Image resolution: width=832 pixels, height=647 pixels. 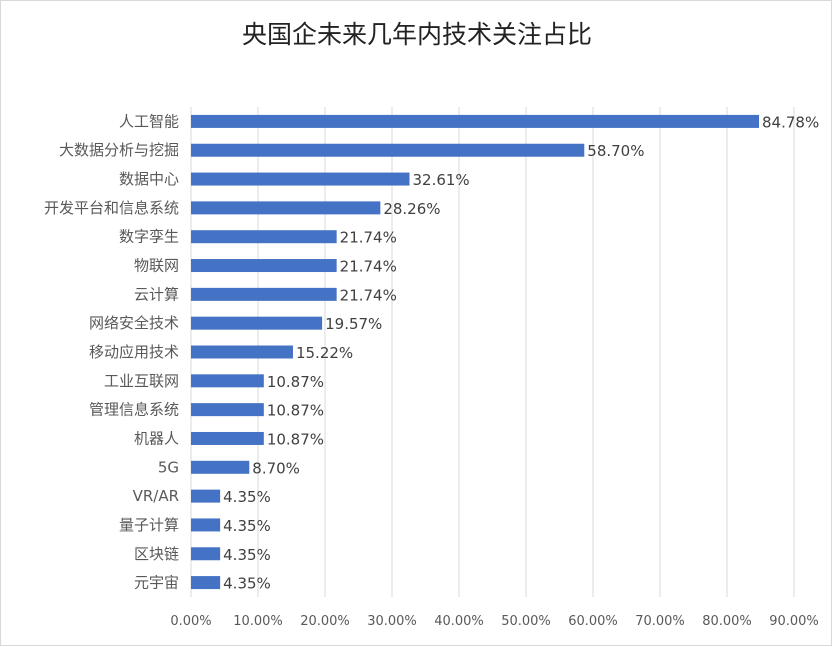 I want to click on category-label: 工业互联网, so click(x=141, y=381).